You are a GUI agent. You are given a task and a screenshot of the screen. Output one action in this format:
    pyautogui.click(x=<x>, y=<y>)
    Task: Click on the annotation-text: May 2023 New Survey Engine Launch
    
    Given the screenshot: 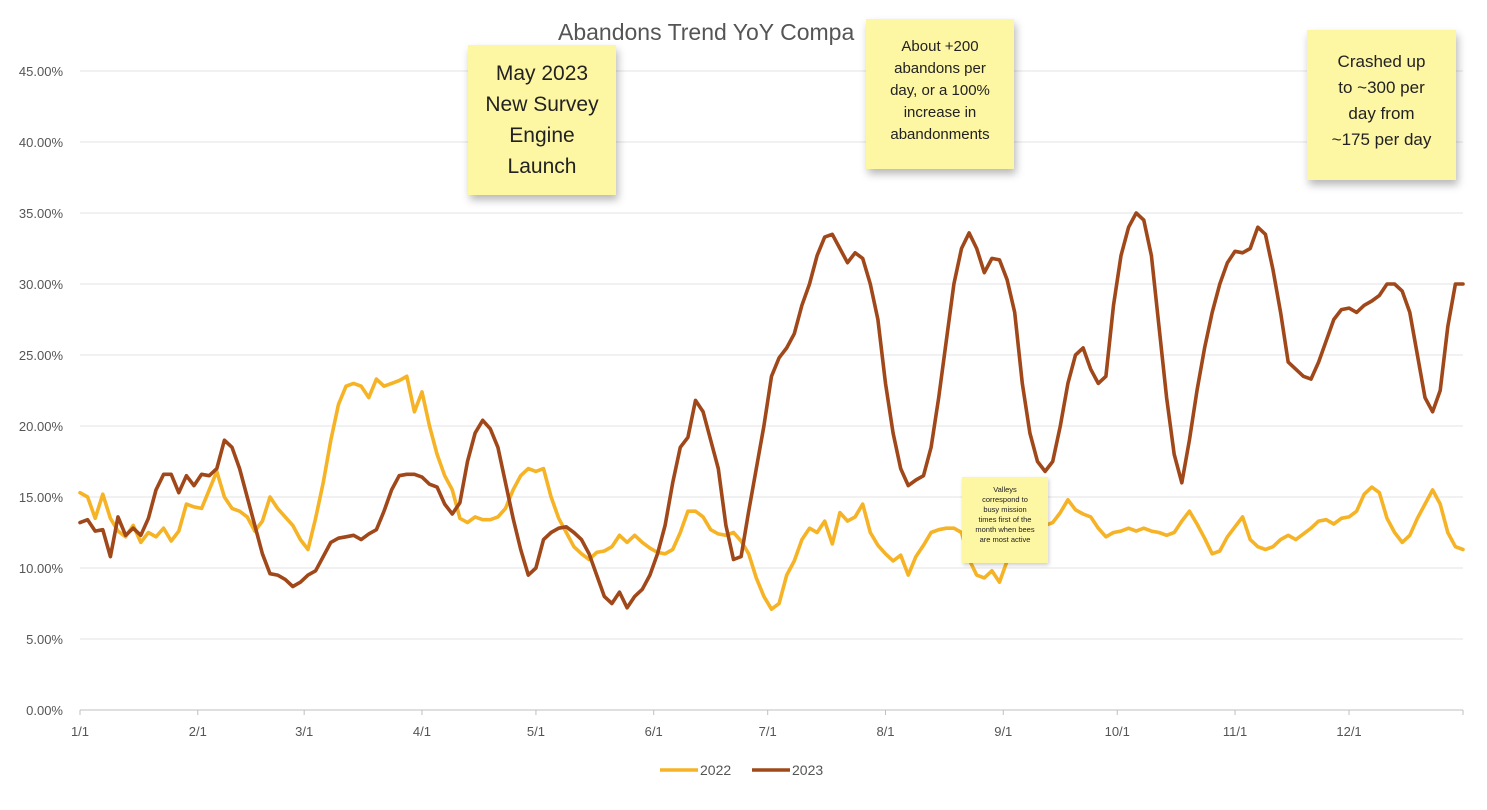 What is the action you would take?
    pyautogui.click(x=542, y=120)
    